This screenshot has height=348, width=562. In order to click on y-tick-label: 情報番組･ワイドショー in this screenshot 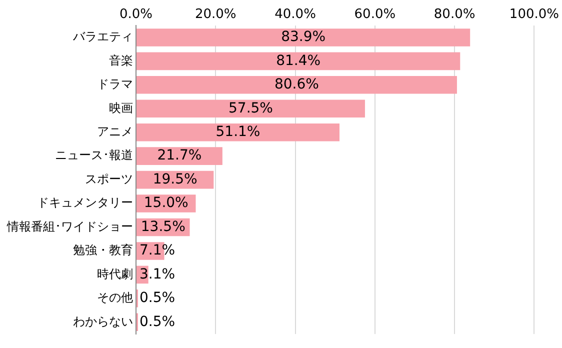, I will do `click(69, 226)`.